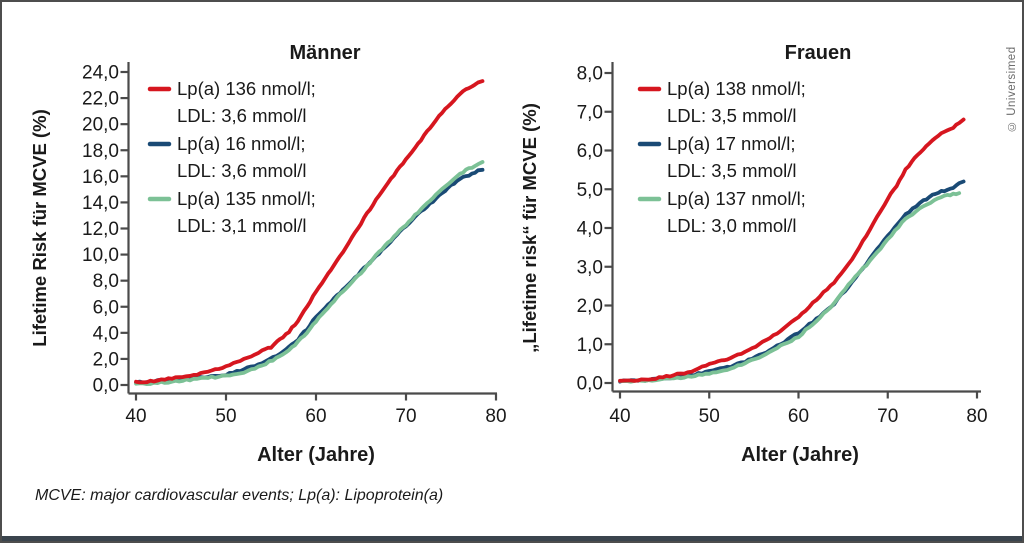 The image size is (1024, 543). Describe the element at coordinates (529, 228) in the screenshot. I see `y-axis-label: „Lifetime risk“ für MCVE (%)` at that location.